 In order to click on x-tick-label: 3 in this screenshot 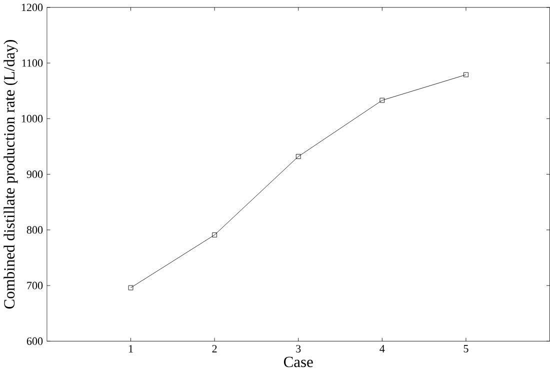, I will do `click(298, 349)`.